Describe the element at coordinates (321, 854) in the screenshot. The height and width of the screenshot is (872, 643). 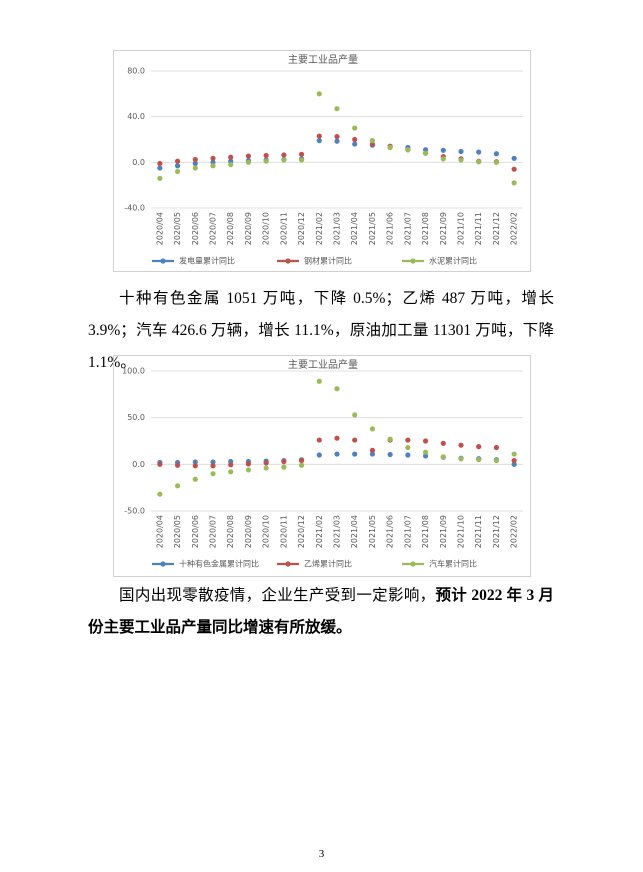
I see `page-number: 3` at that location.